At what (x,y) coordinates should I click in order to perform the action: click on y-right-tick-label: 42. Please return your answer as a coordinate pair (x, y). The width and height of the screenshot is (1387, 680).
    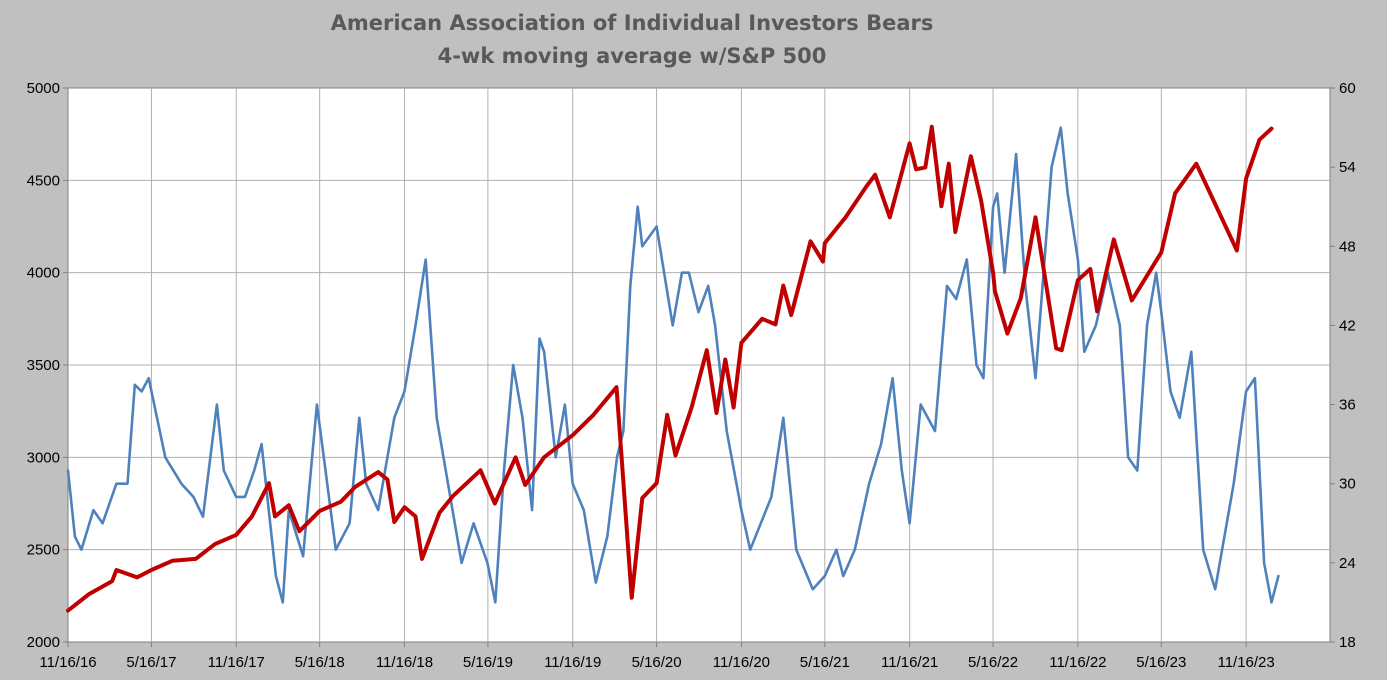
    Looking at the image, I should click on (1347, 325).